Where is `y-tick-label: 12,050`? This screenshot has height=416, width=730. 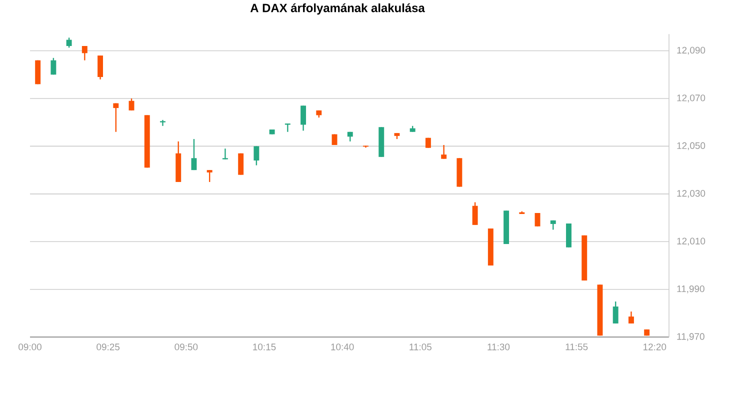
y-tick-label: 12,050 is located at coordinates (691, 146).